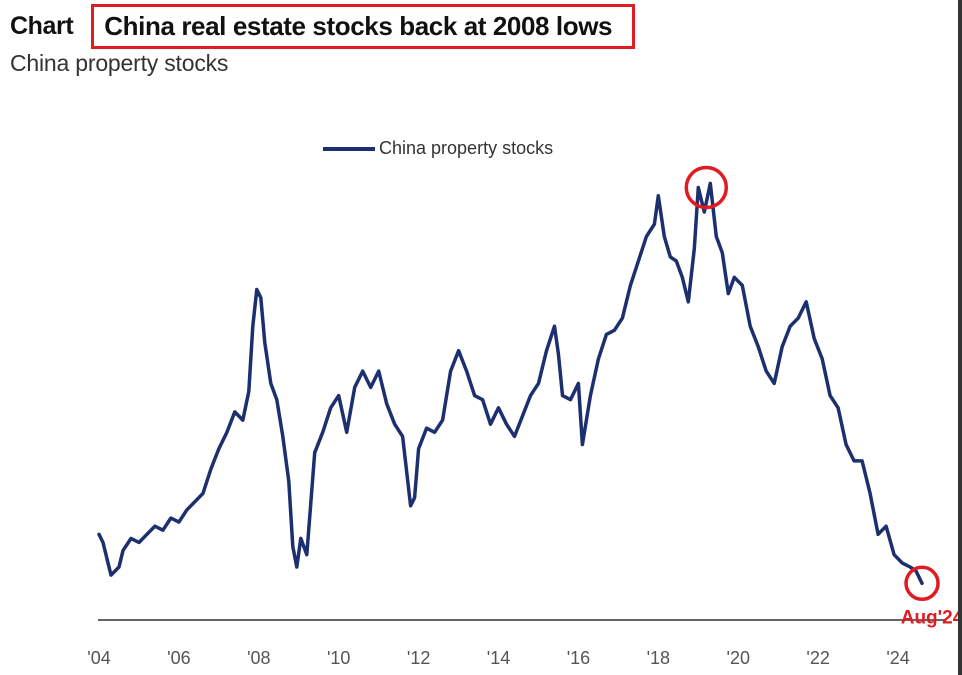 The width and height of the screenshot is (962, 675). What do you see at coordinates (178, 658) in the screenshot?
I see `x-tick-label: '06` at bounding box center [178, 658].